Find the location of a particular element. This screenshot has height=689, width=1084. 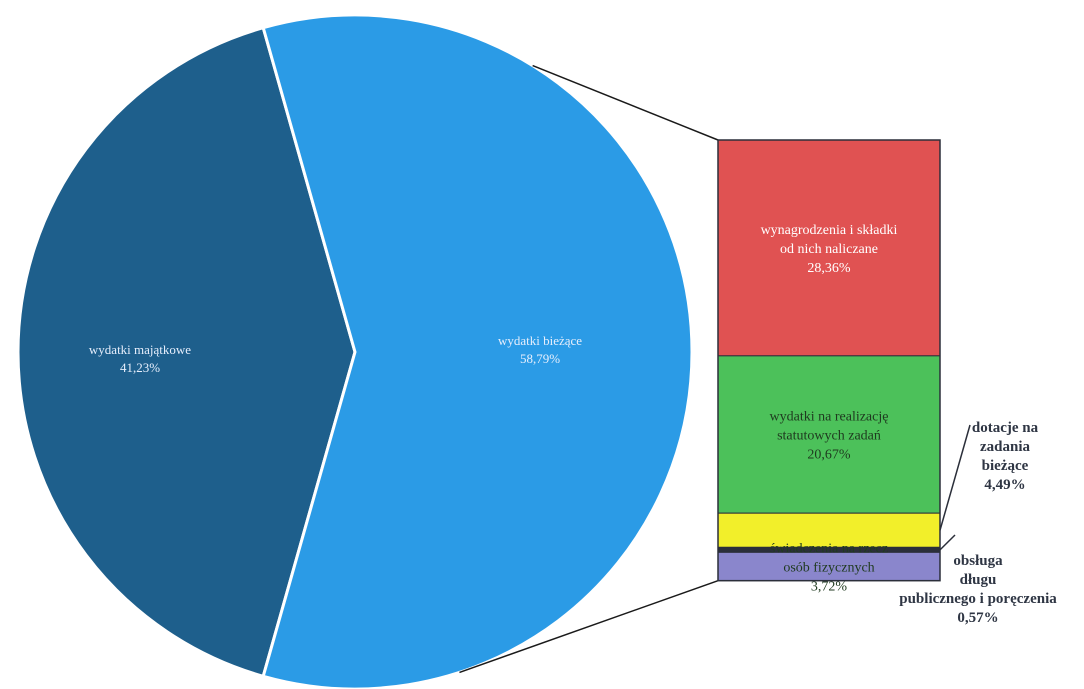

pie-slice-label: wydatki majątkowe is located at coordinates (140, 349).